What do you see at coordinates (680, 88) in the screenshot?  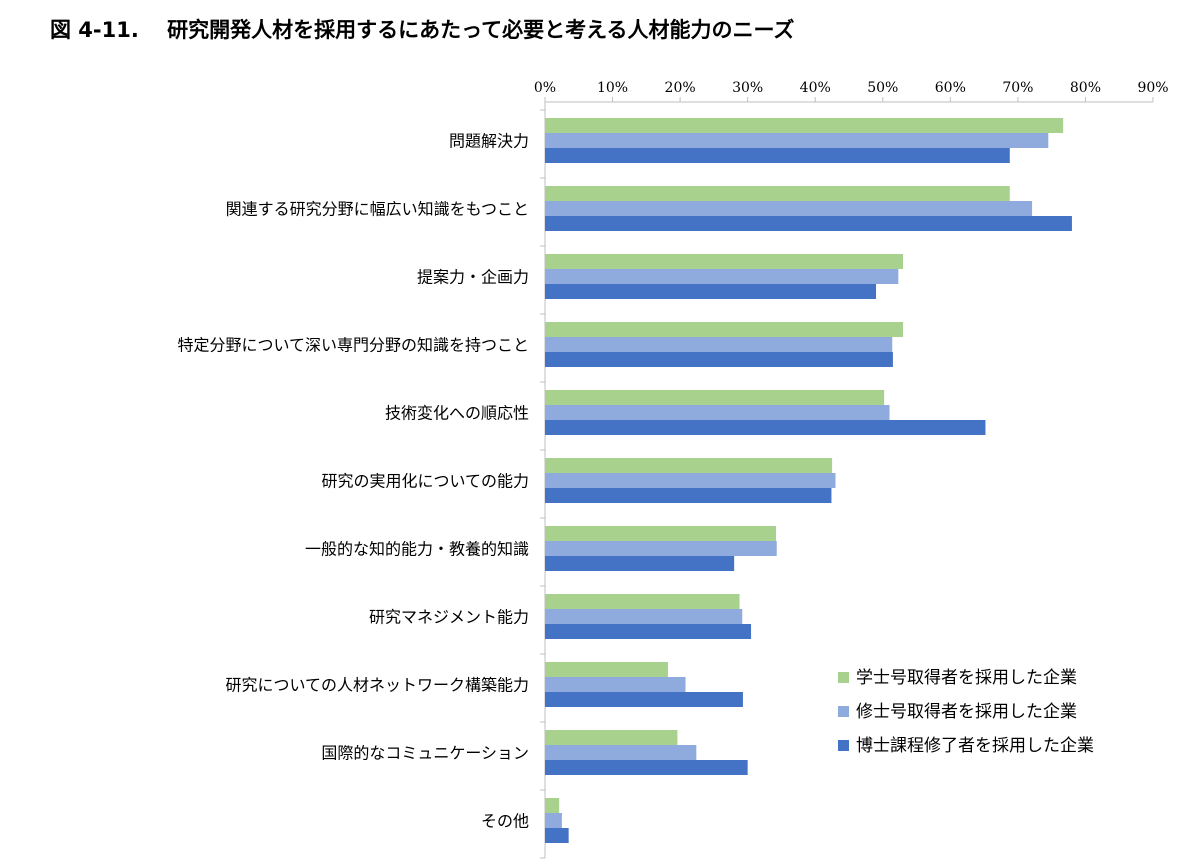 I see `x-tick-label: 20%` at bounding box center [680, 88].